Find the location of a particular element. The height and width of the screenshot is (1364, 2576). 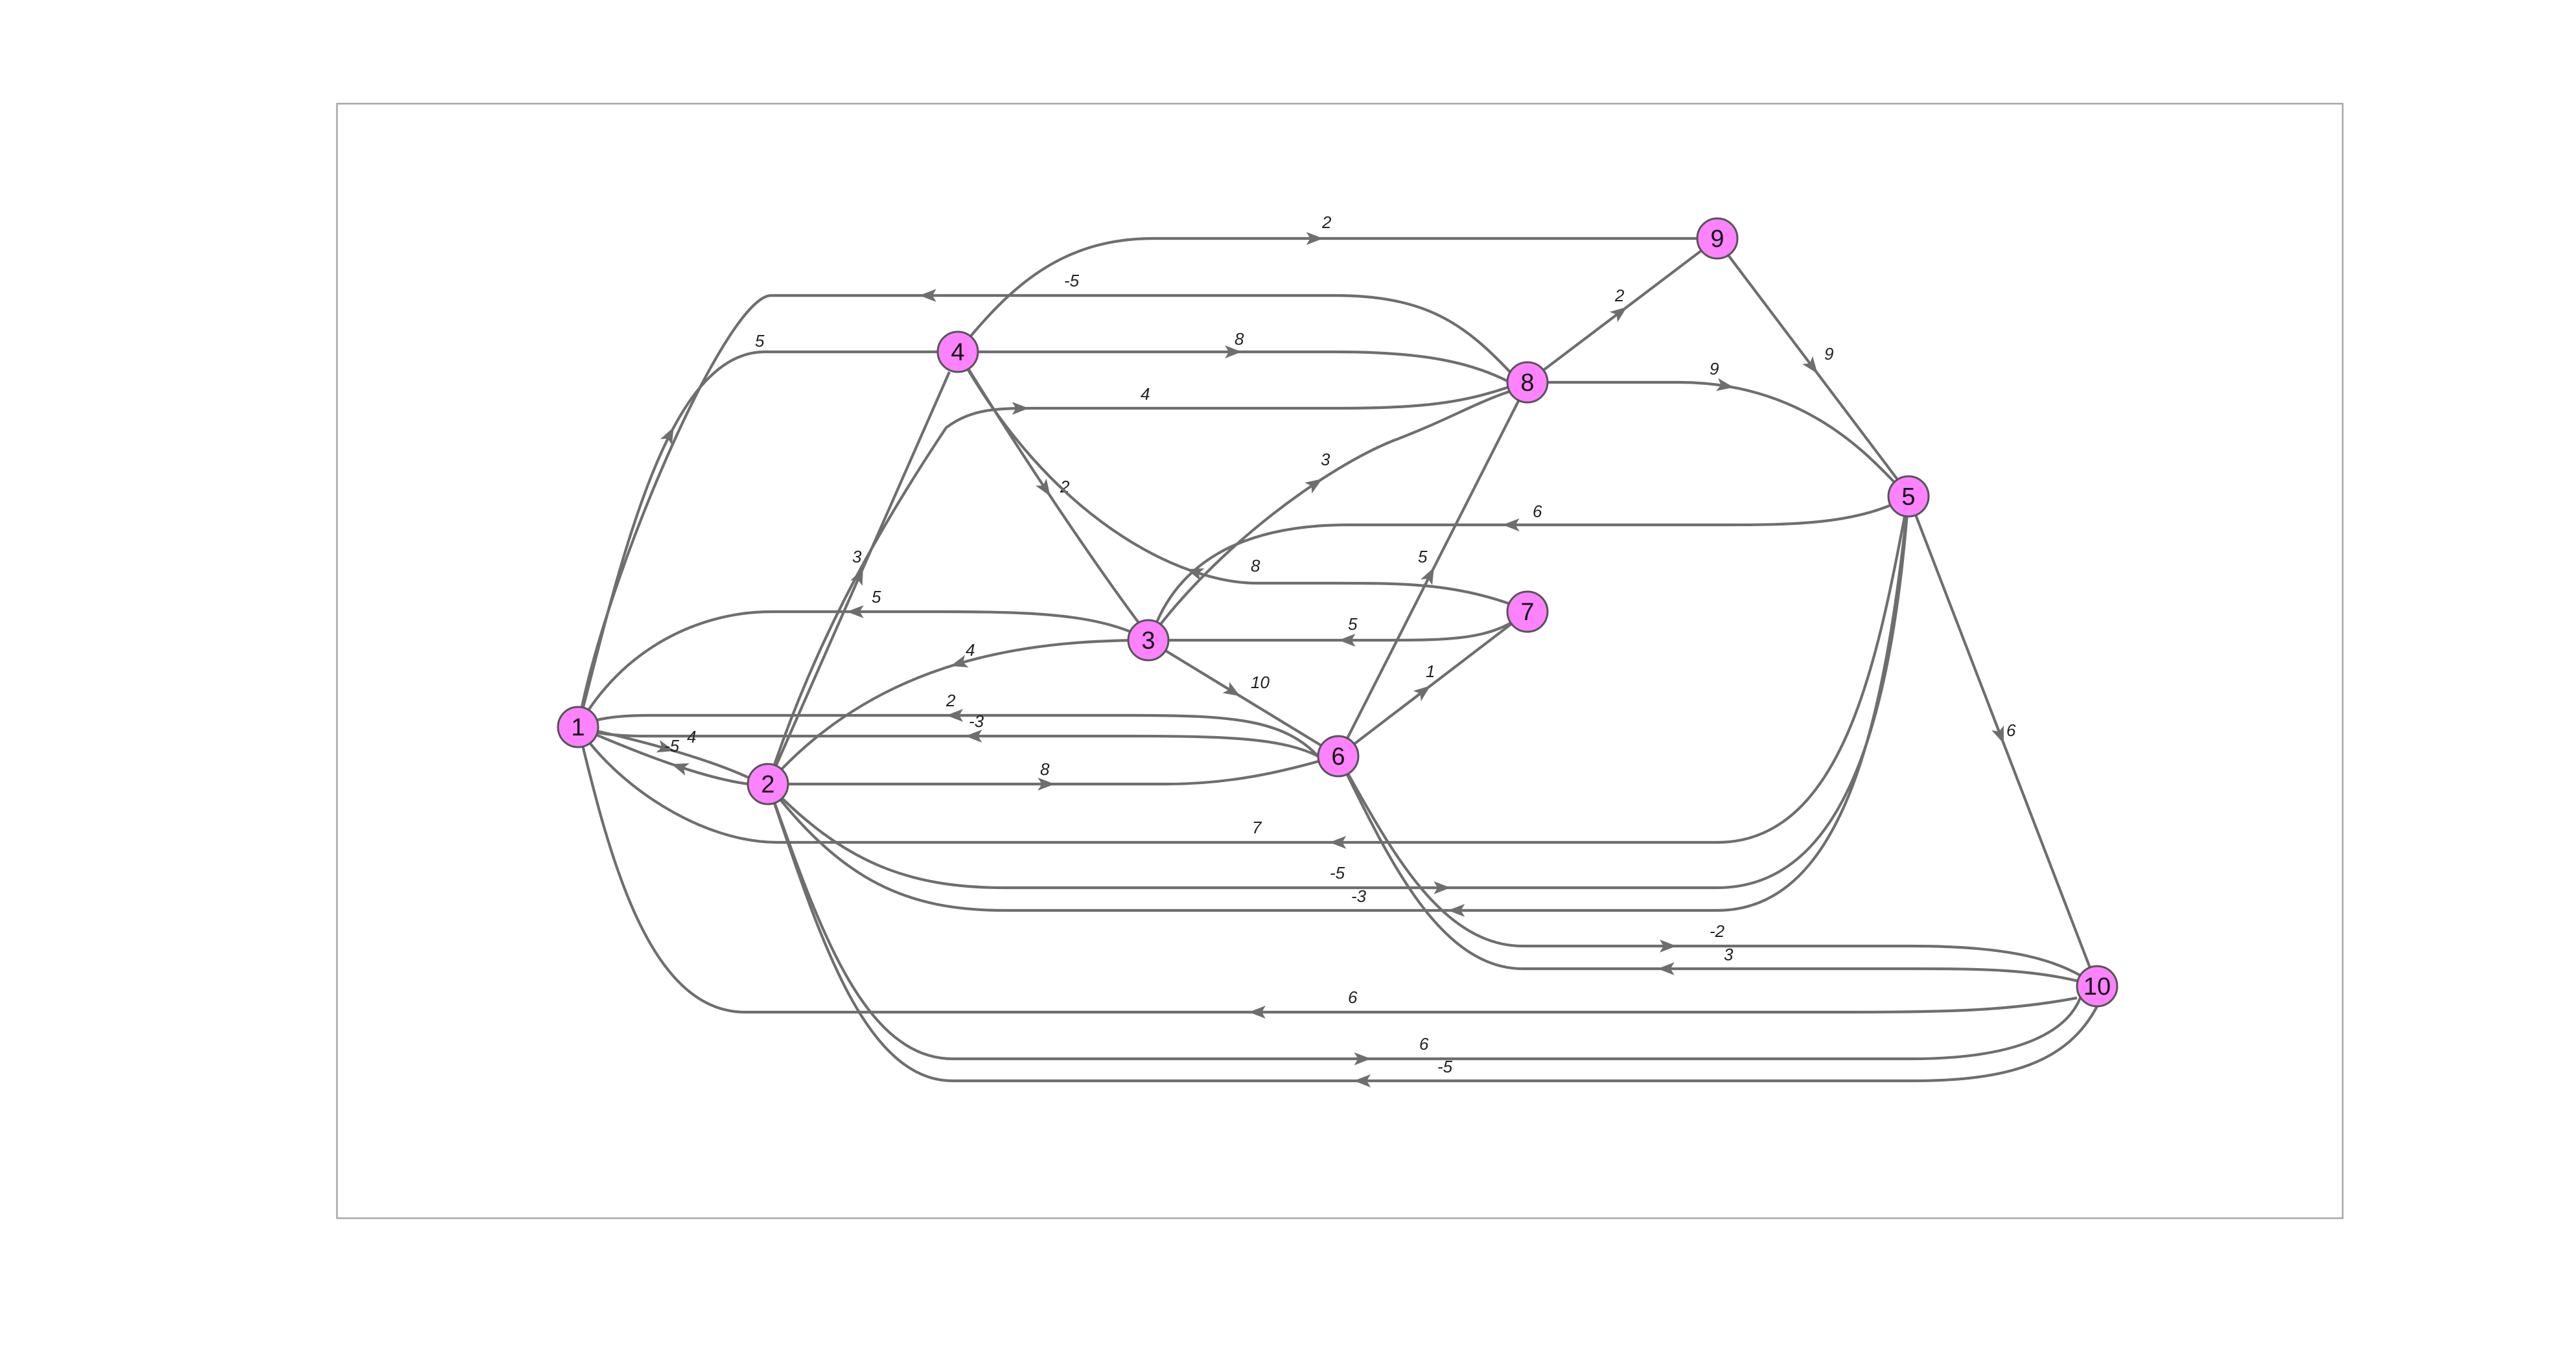

node-3: 3 is located at coordinates (1149, 640).